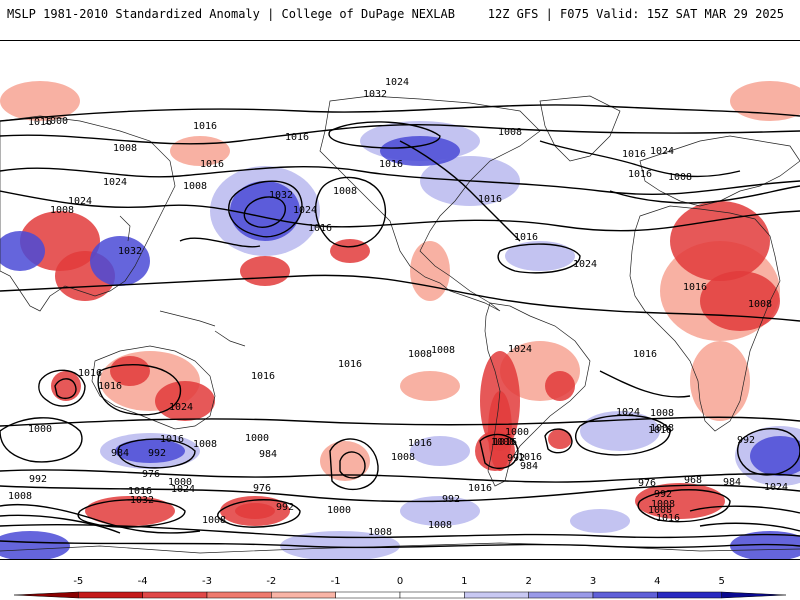 The width and height of the screenshot is (800, 600). I want to click on colorbar-tick-label: -1, so click(336, 581).